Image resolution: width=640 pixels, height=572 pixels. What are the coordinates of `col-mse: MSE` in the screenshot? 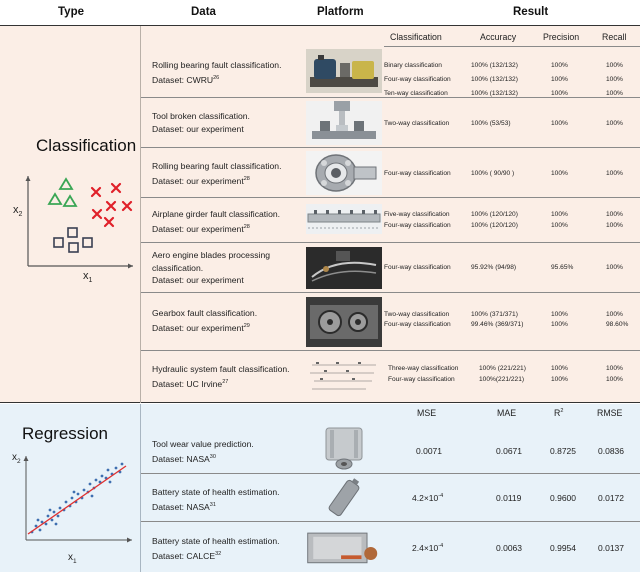 It's located at (427, 413).